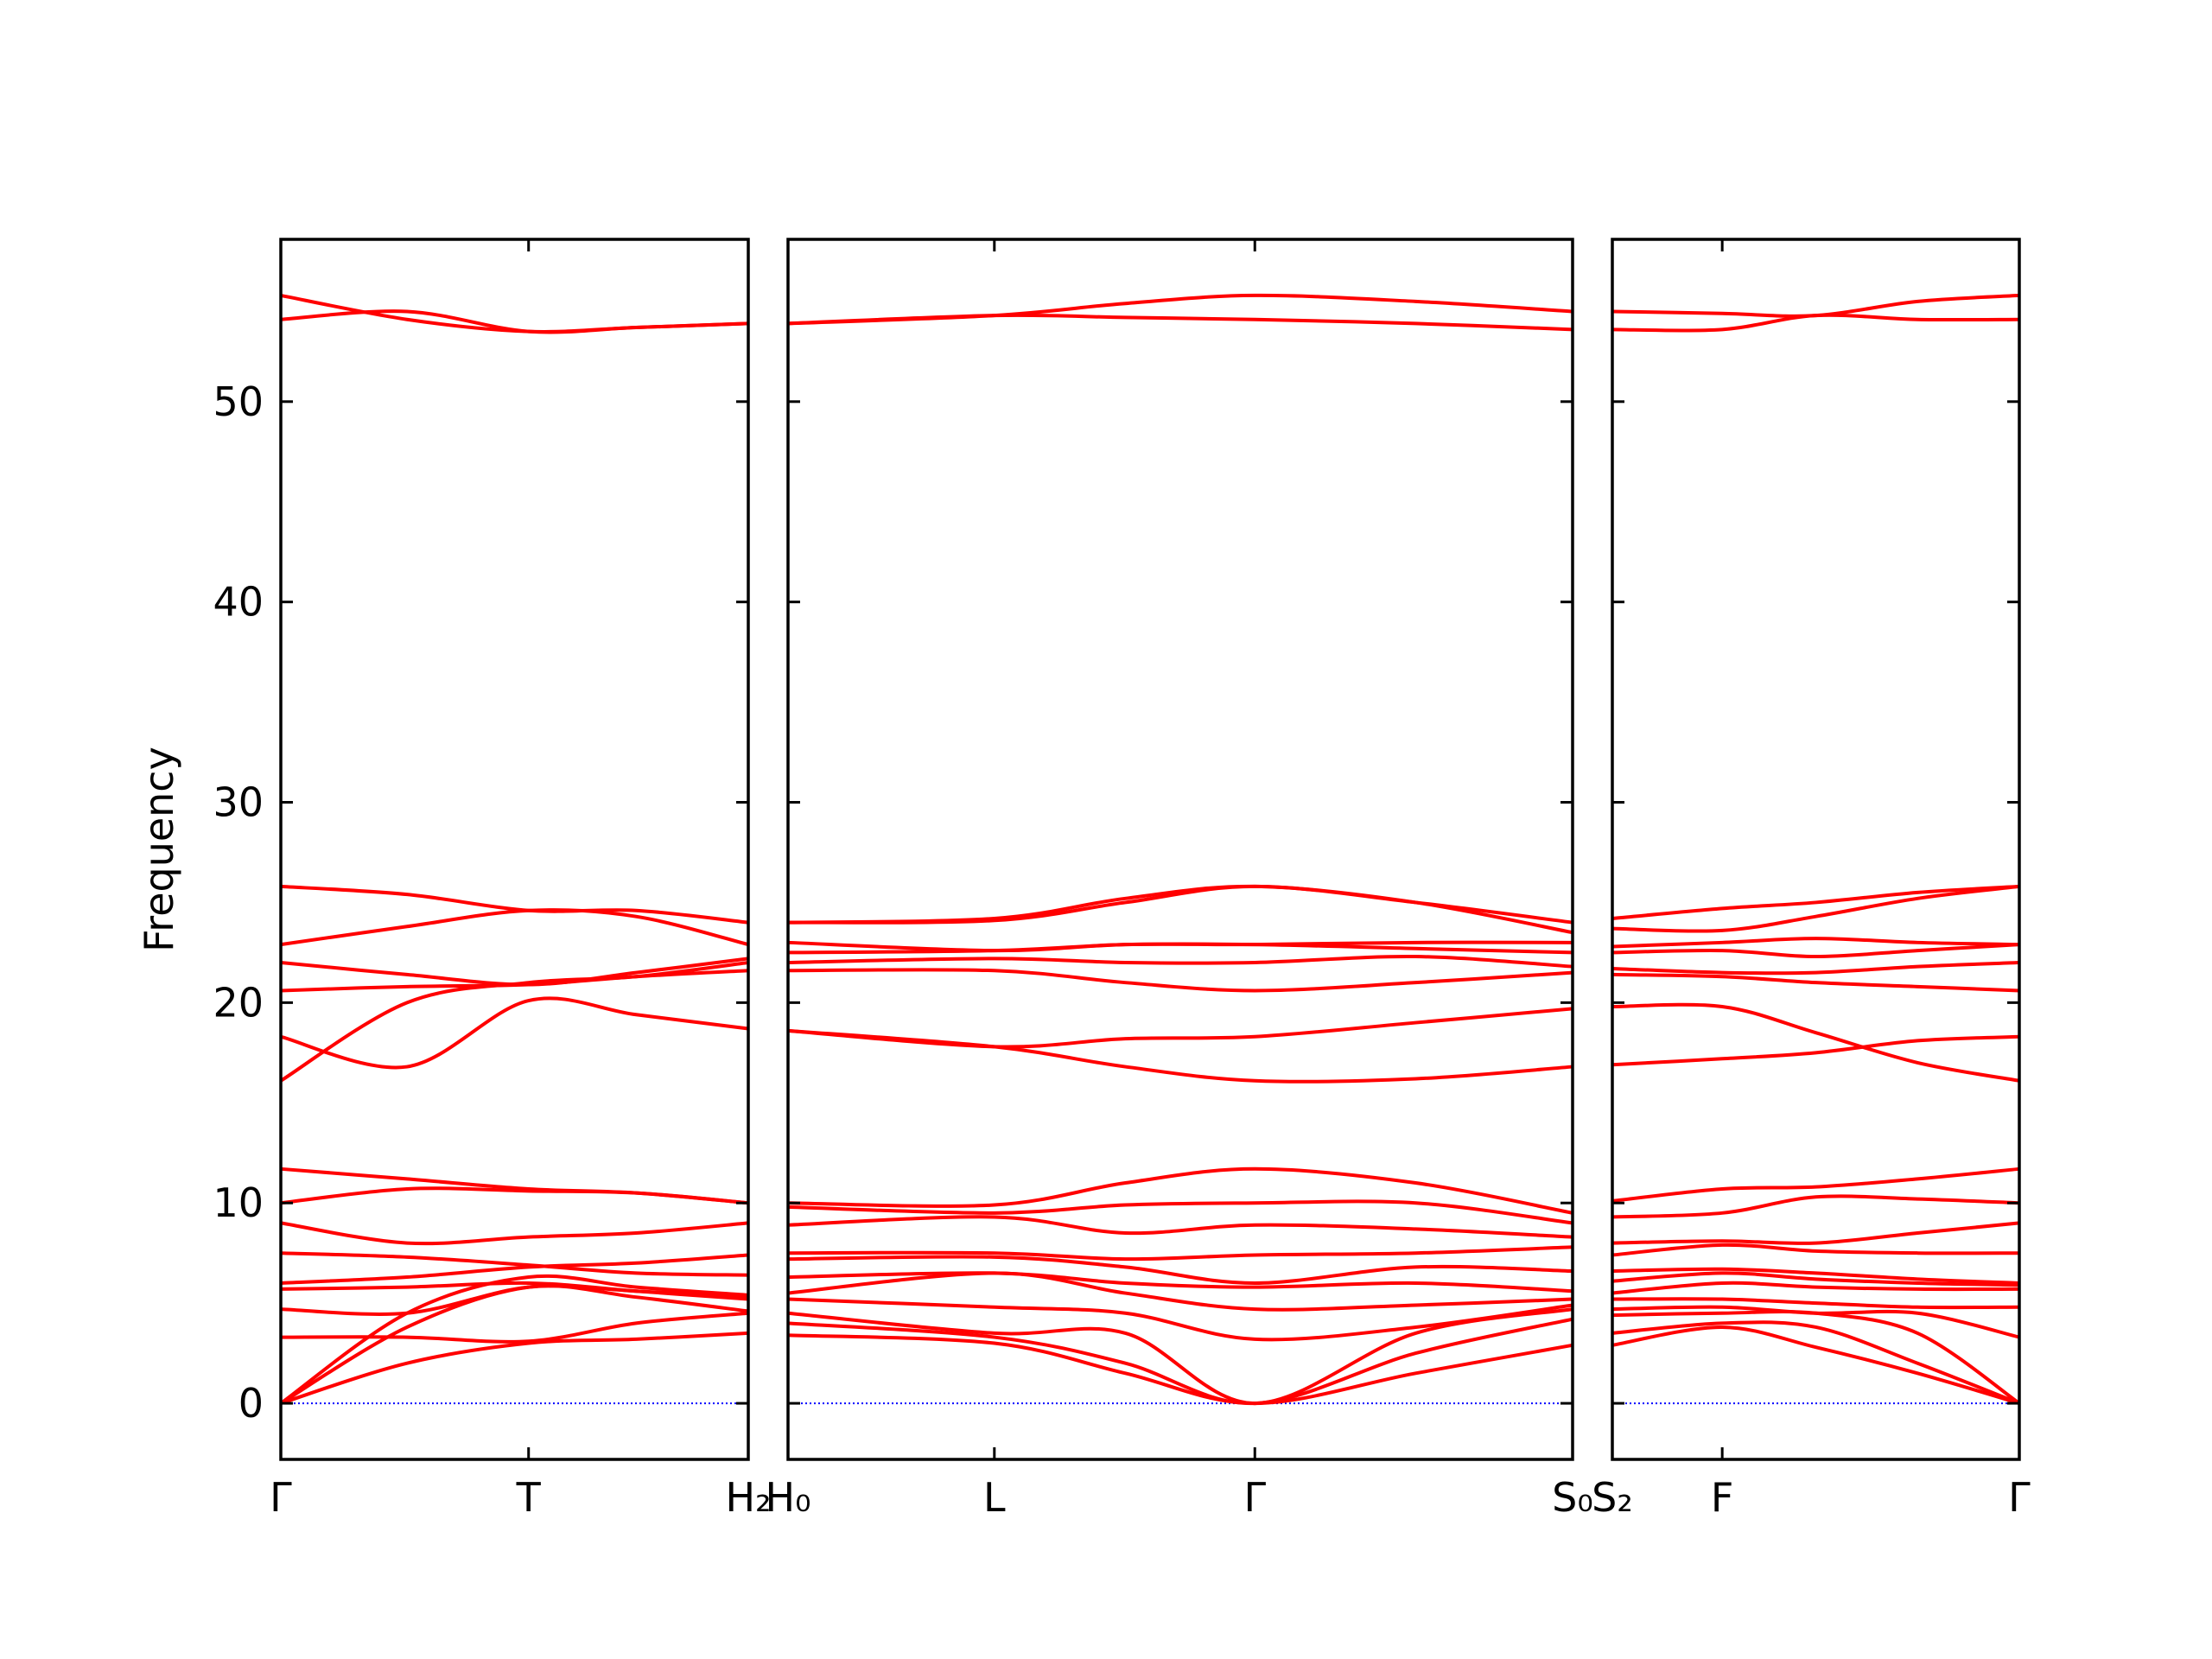 This screenshot has height=1659, width=2212. What do you see at coordinates (238, 401) in the screenshot?
I see `y-tick-label: 50` at bounding box center [238, 401].